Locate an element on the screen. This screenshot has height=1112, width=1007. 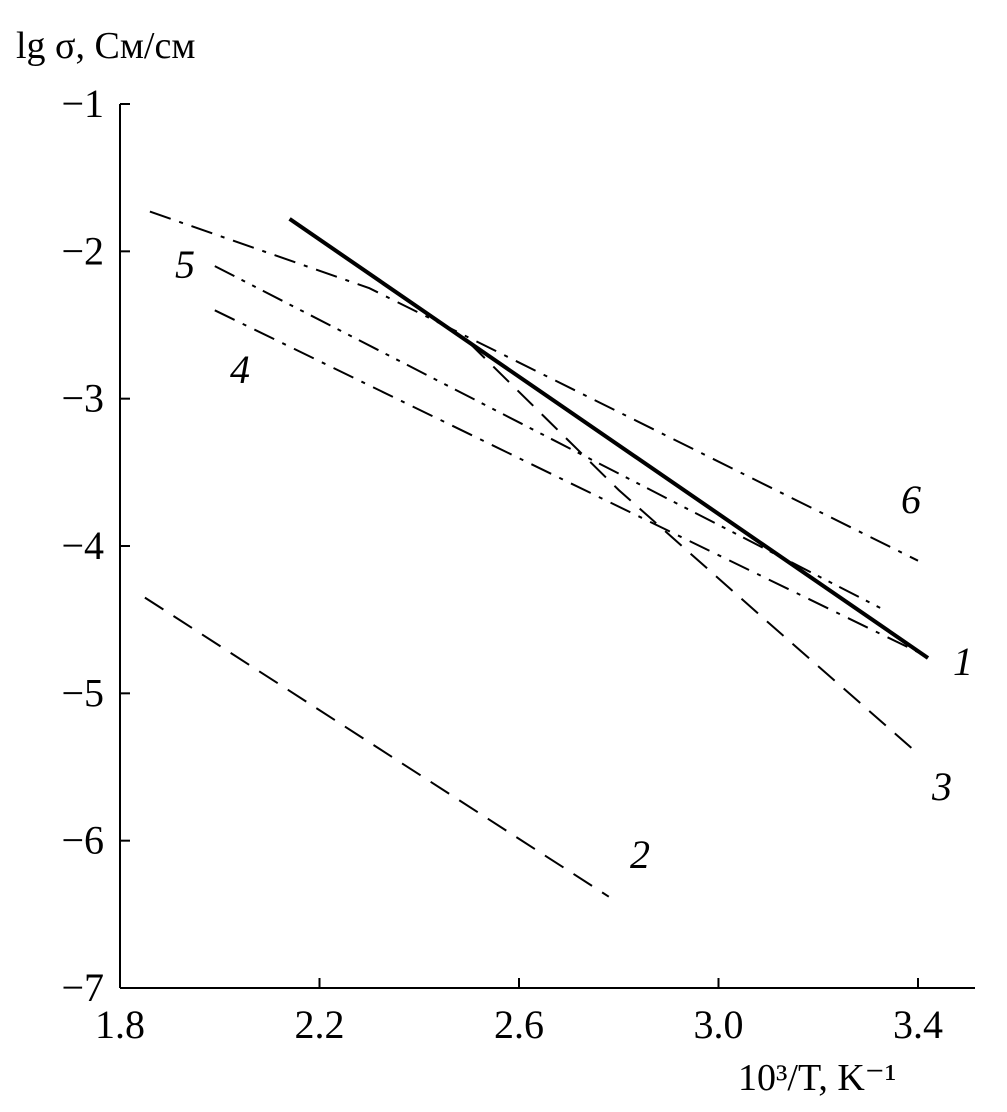
y-tick-label: −3 is located at coordinates (82, 398).